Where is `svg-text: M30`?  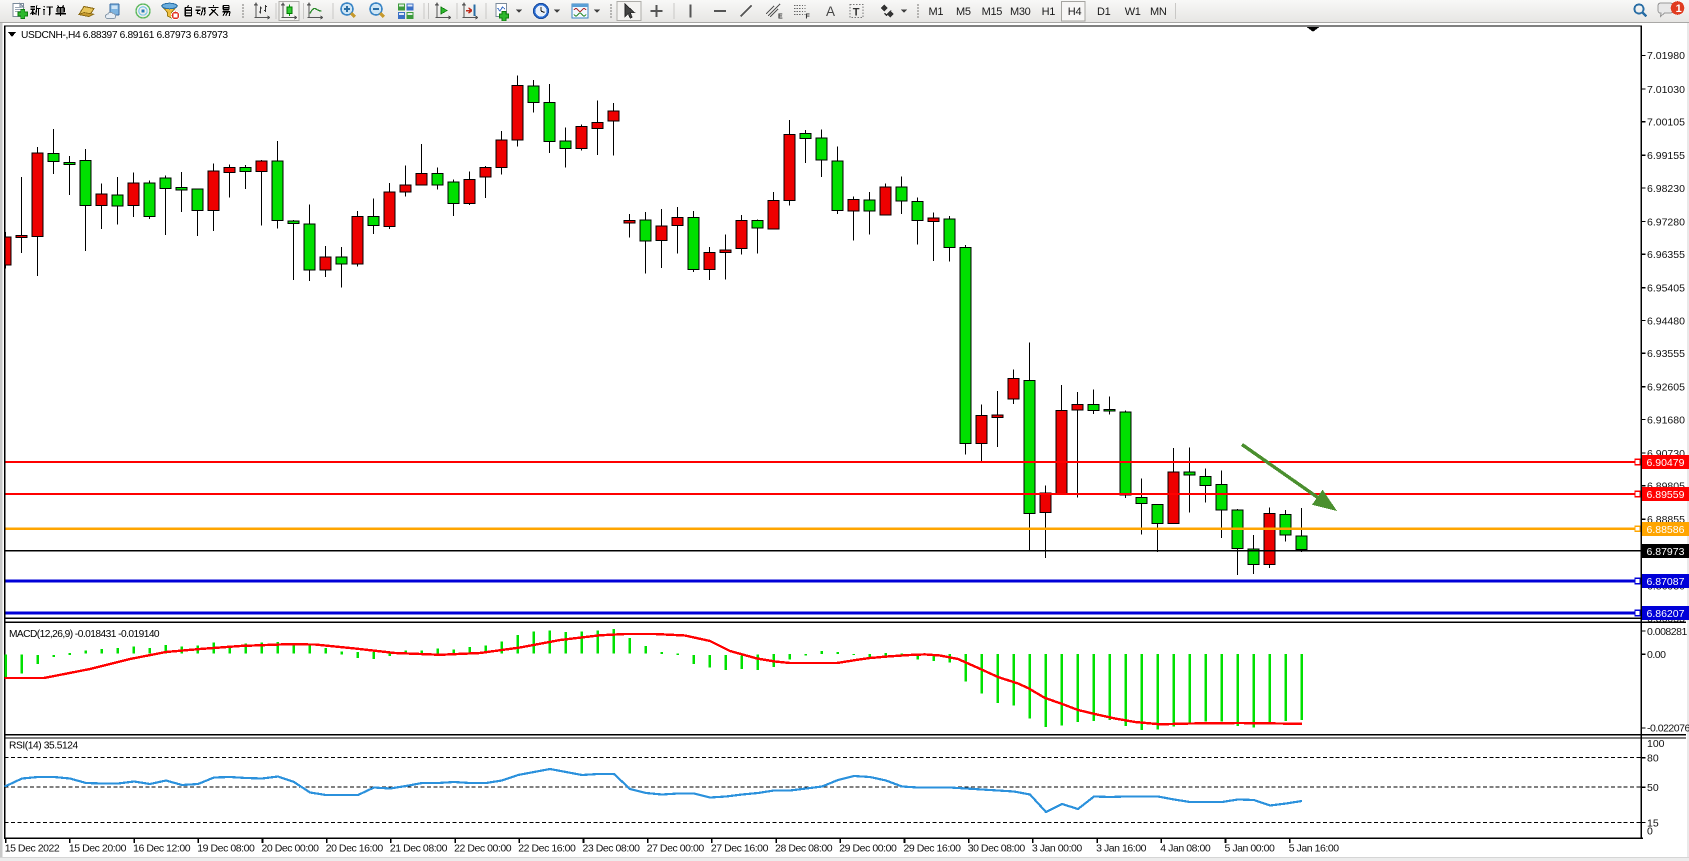
svg-text: M30 is located at coordinates (1020, 12).